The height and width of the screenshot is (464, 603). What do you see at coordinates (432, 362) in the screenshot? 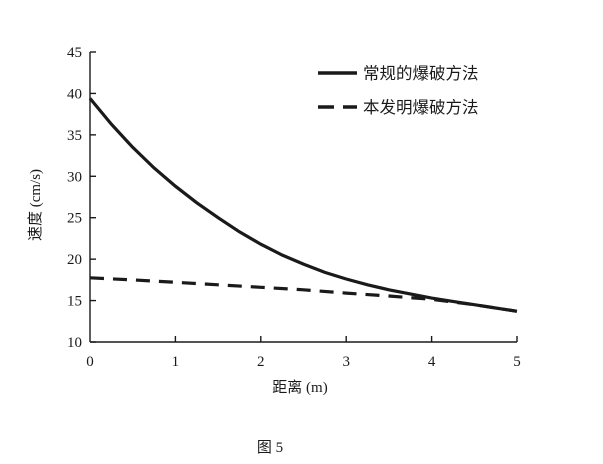
I see `x-tick-label: 4` at bounding box center [432, 362].